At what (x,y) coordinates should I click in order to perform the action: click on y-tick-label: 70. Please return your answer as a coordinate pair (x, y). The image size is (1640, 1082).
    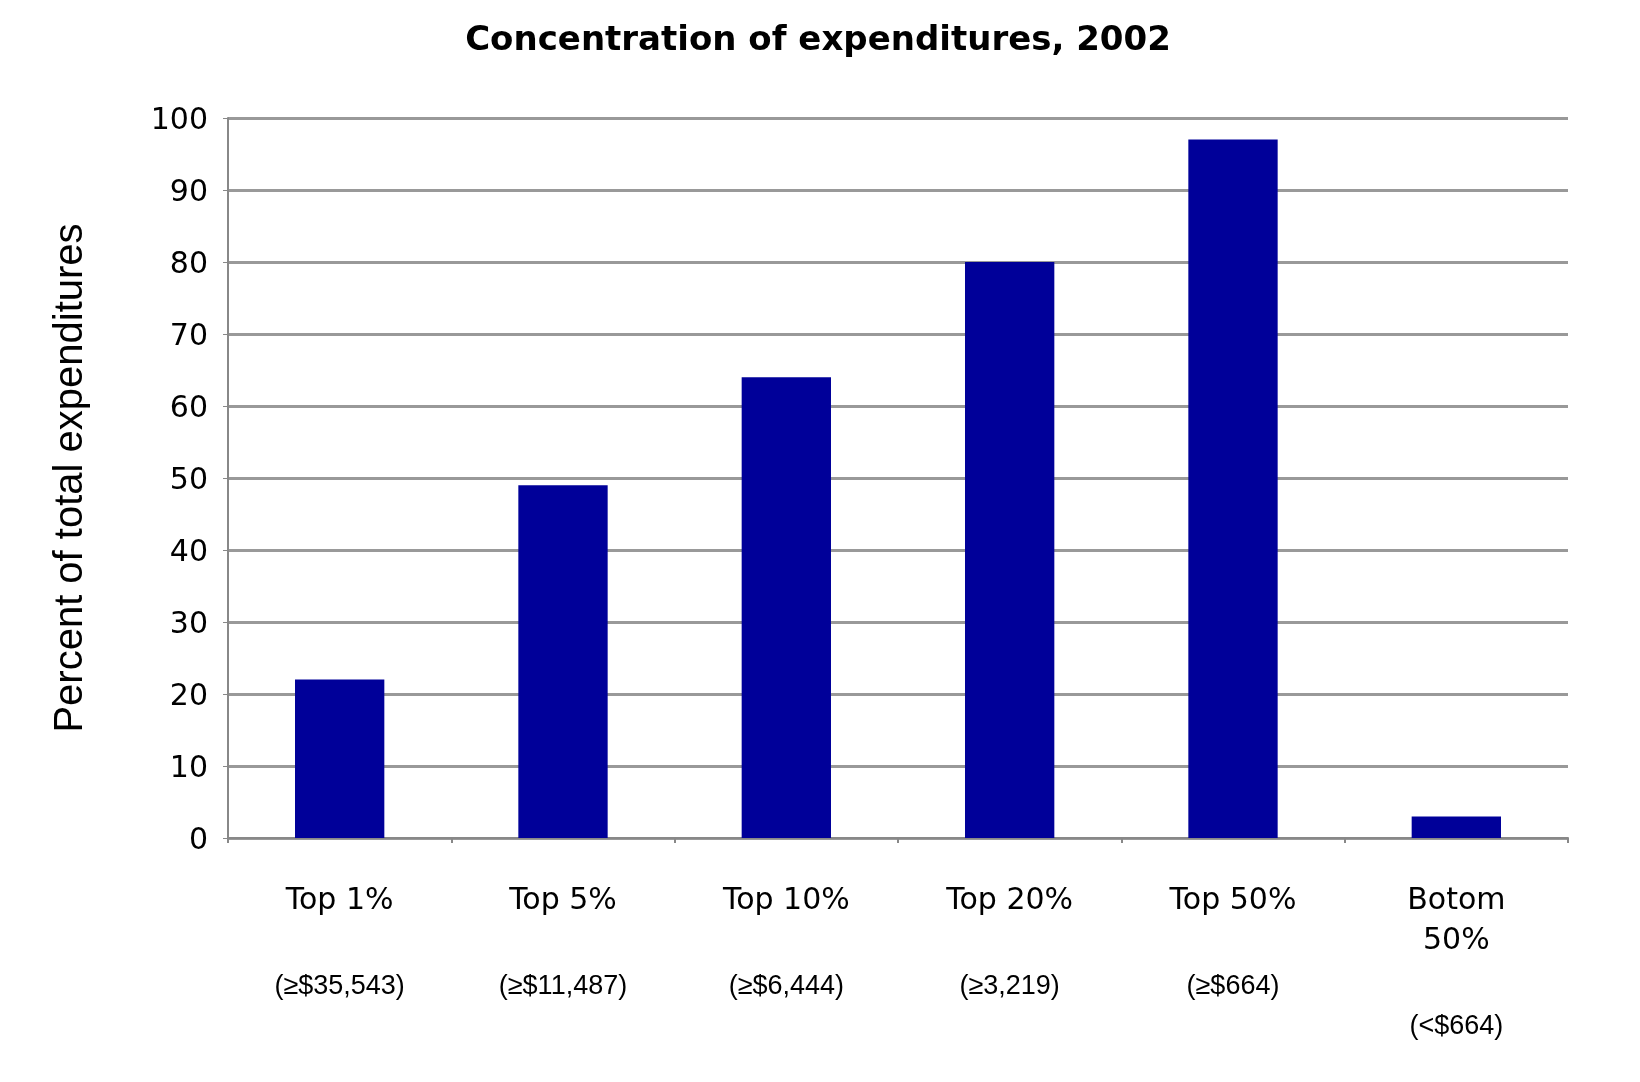
    Looking at the image, I should click on (188, 334).